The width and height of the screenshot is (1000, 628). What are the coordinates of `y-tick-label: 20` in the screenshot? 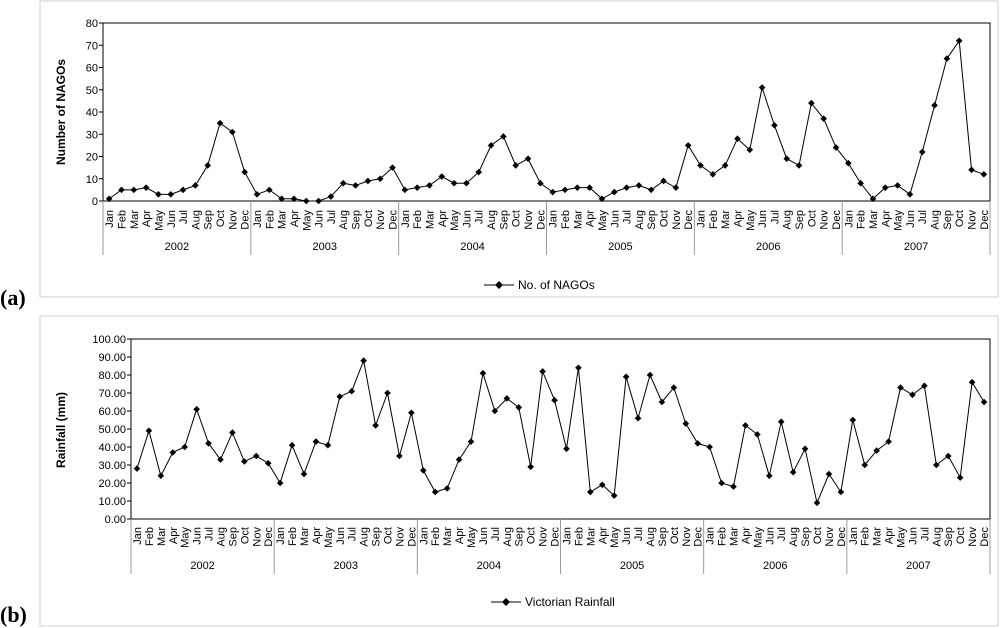 It's located at (92, 158).